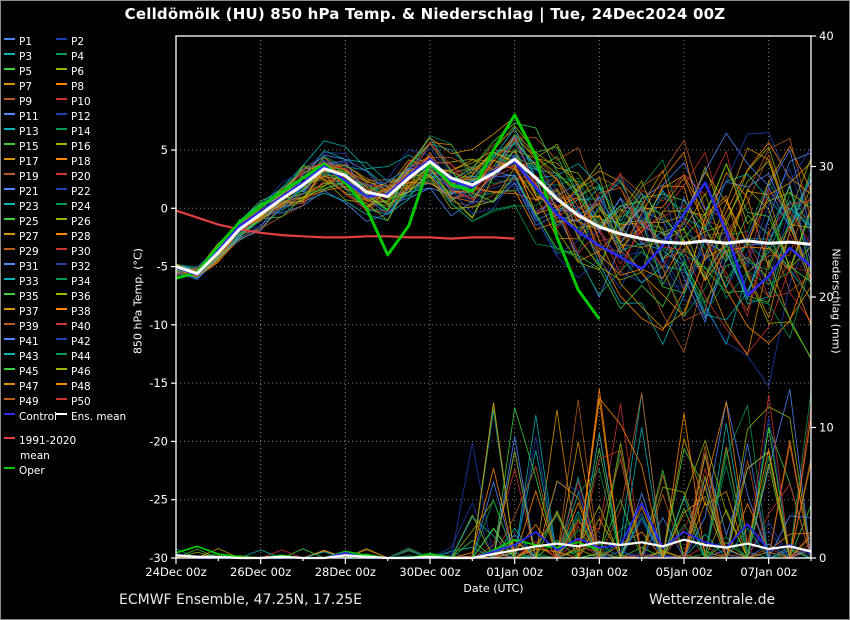  What do you see at coordinates (826, 297) in the screenshot?
I see `right-tick-label: 20` at bounding box center [826, 297].